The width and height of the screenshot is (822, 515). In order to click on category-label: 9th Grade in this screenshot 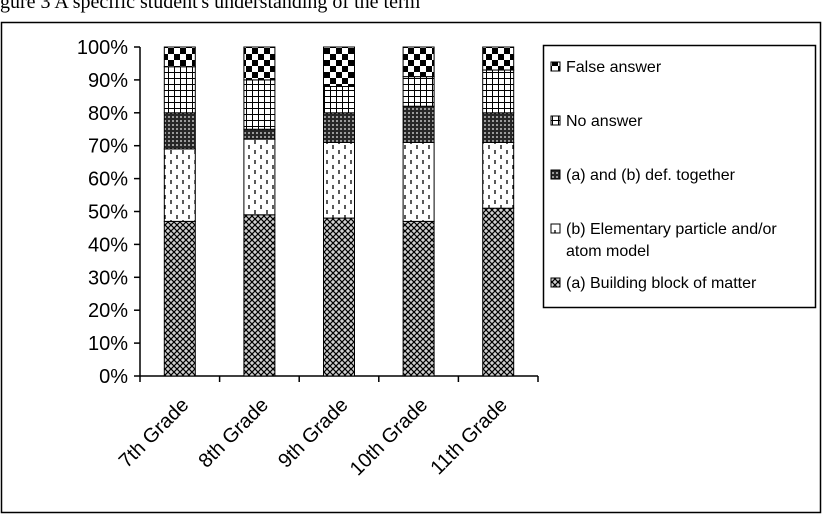, I will do `click(313, 433)`.